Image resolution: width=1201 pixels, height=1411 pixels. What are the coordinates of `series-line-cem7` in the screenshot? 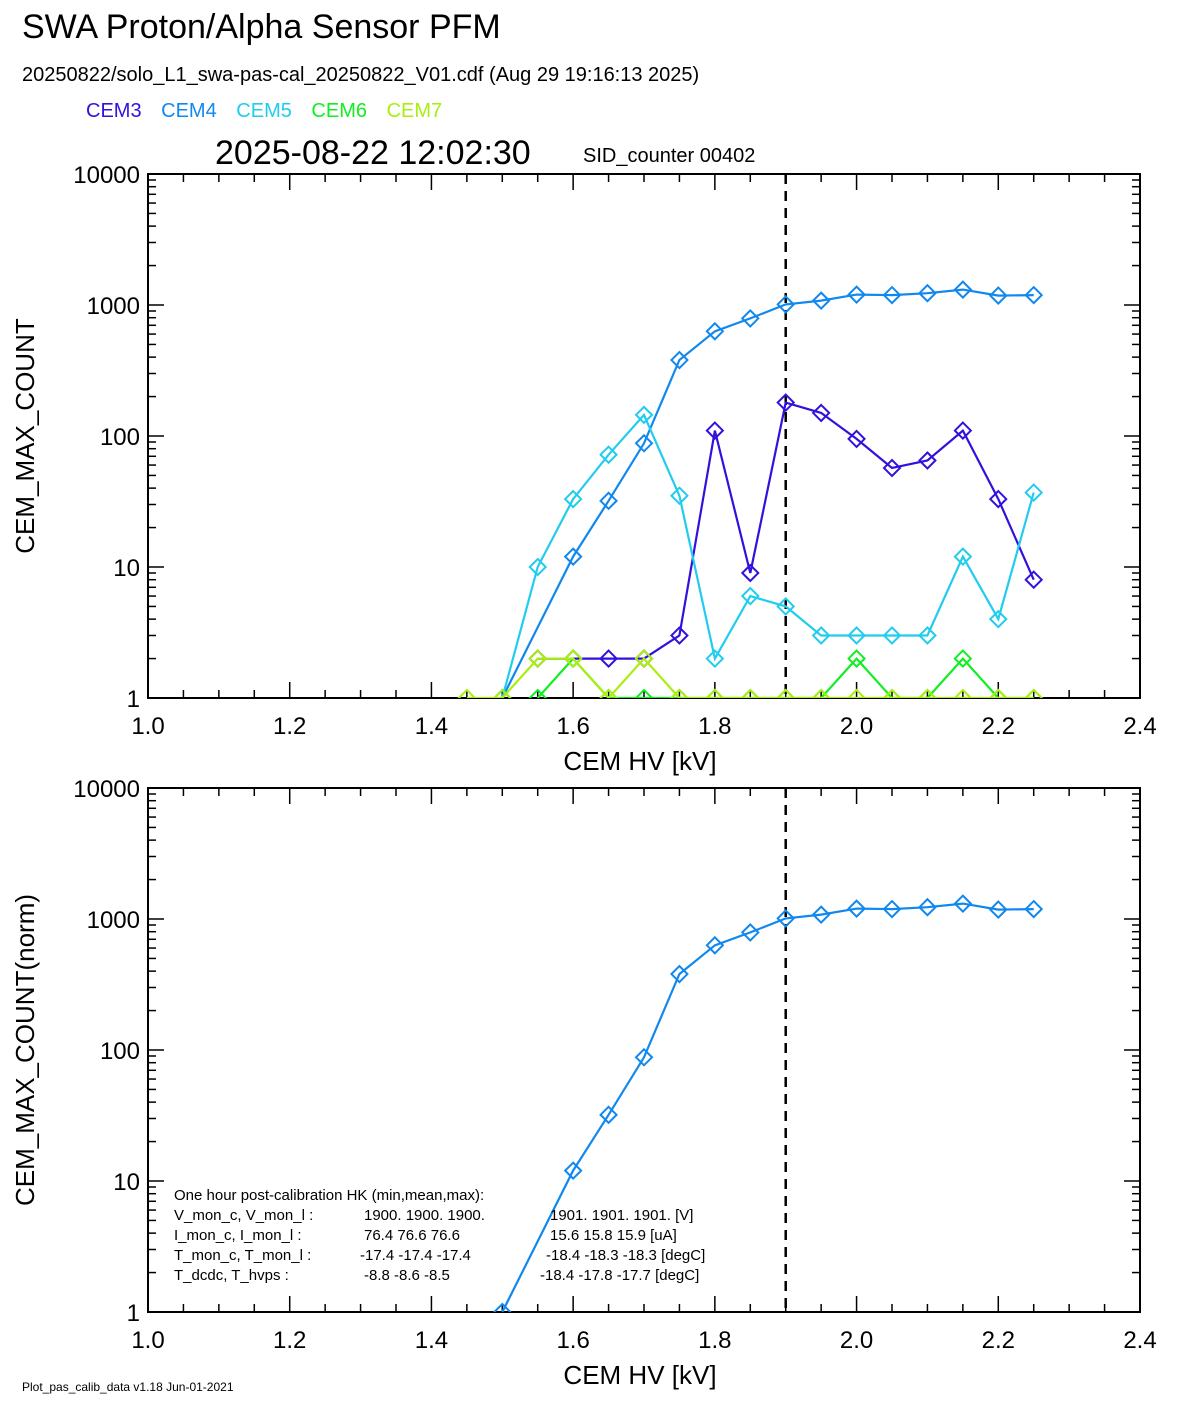 It's located at (750, 677).